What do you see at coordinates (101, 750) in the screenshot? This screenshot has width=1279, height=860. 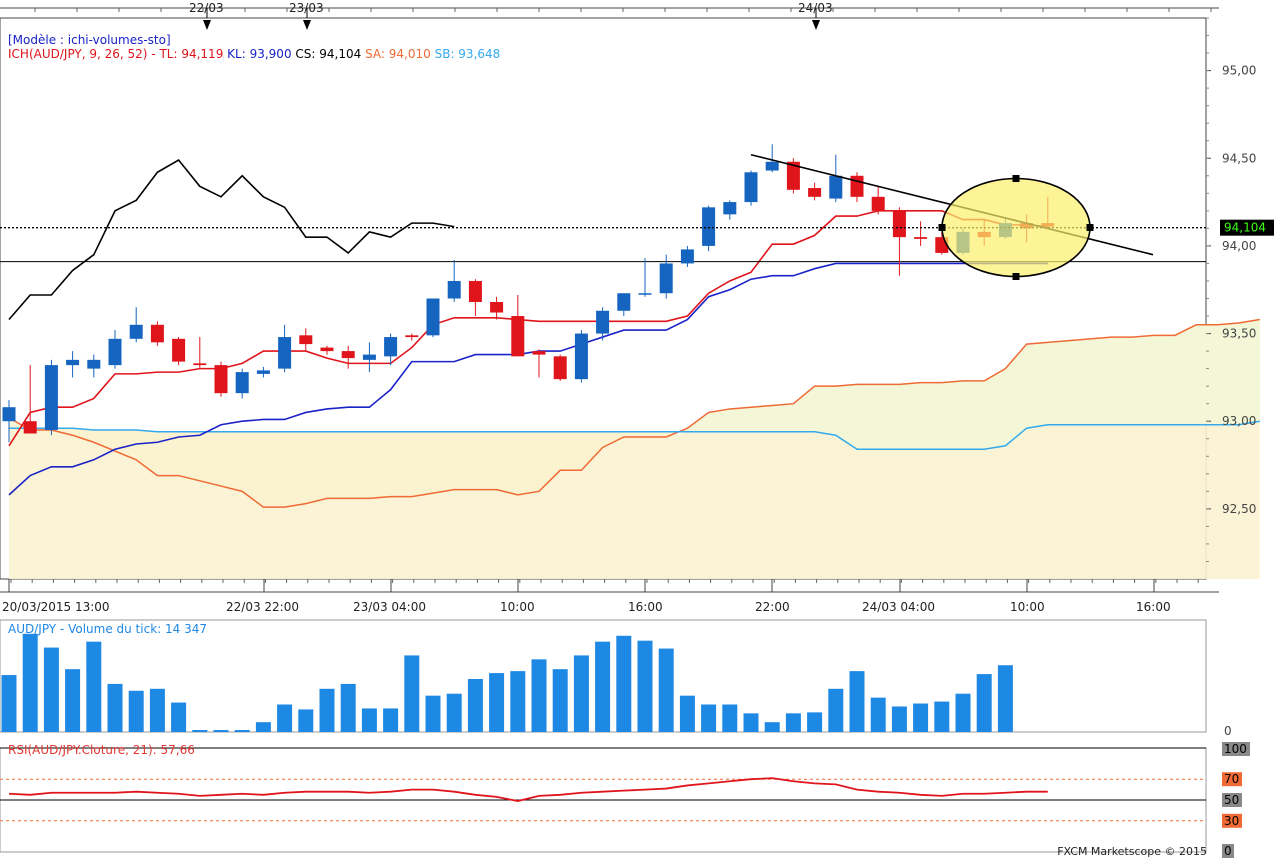 I see `rsi-header: RSI(AUD/JPY.Cloture, 21): 57,66` at bounding box center [101, 750].